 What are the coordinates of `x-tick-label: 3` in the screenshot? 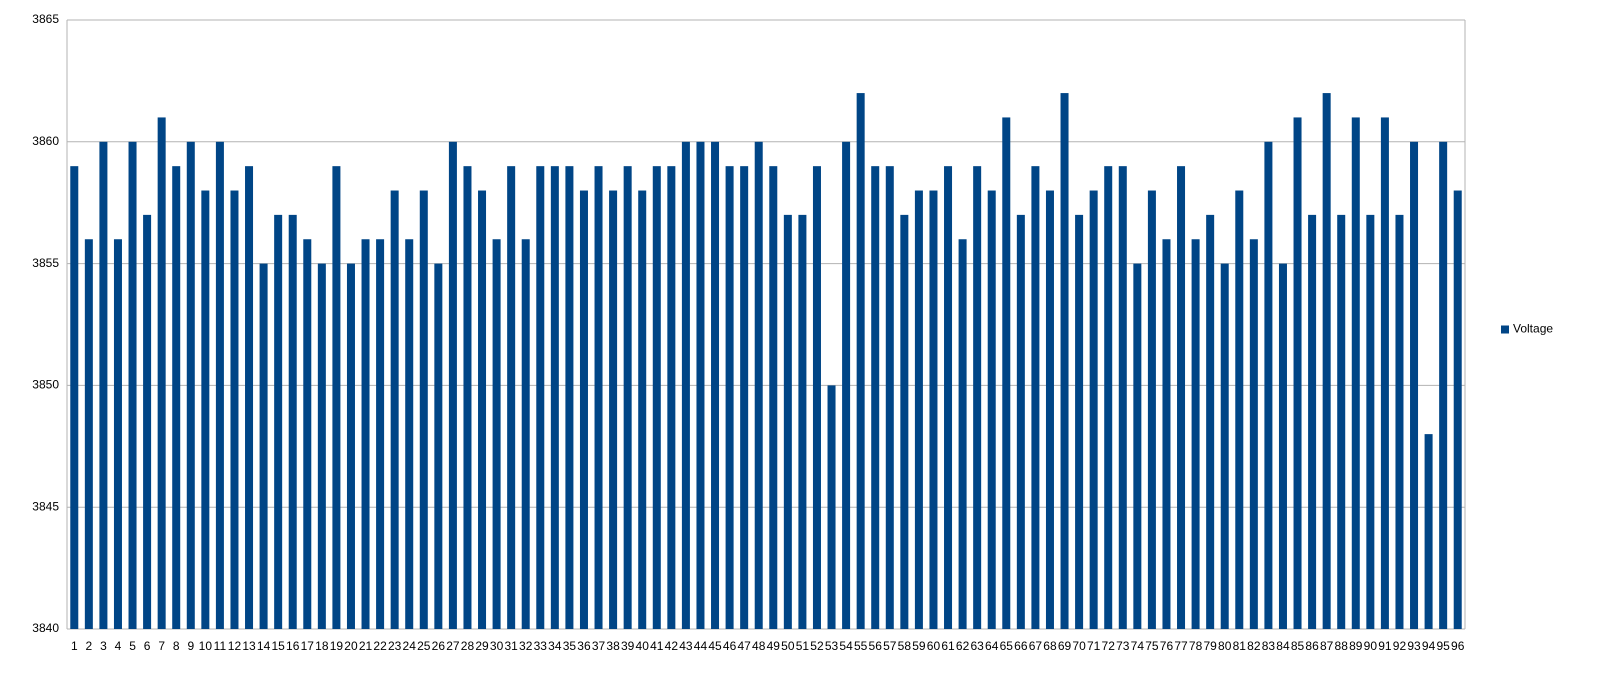 It's located at (103, 646).